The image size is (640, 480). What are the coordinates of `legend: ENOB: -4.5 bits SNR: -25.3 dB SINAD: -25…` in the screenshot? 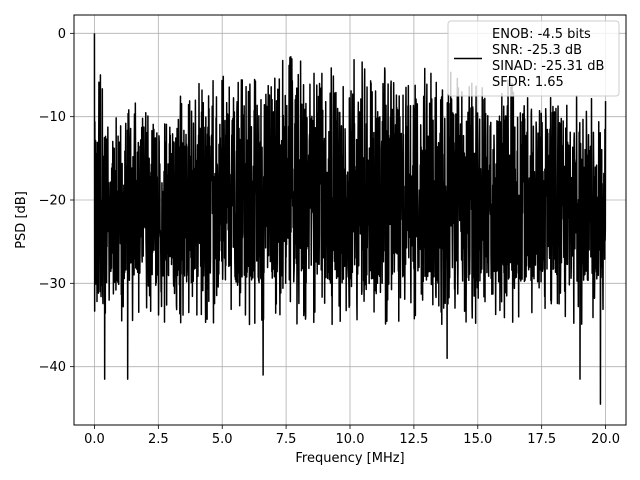 It's located at (533, 58).